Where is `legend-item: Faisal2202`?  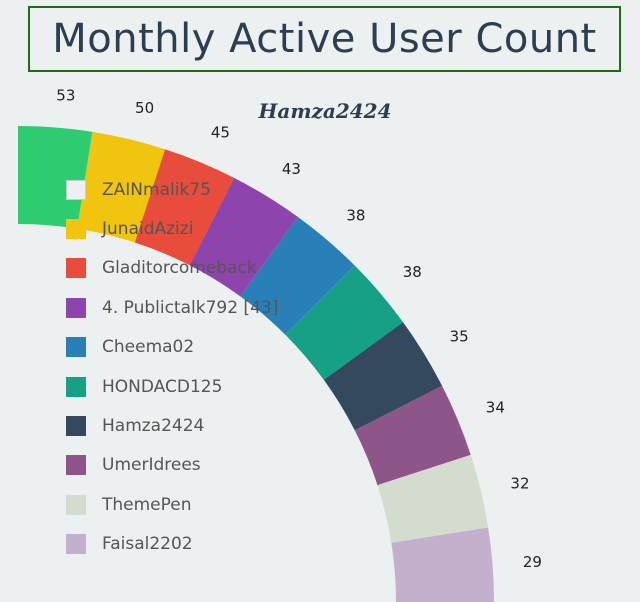 legend-item: Faisal2202 is located at coordinates (172, 544).